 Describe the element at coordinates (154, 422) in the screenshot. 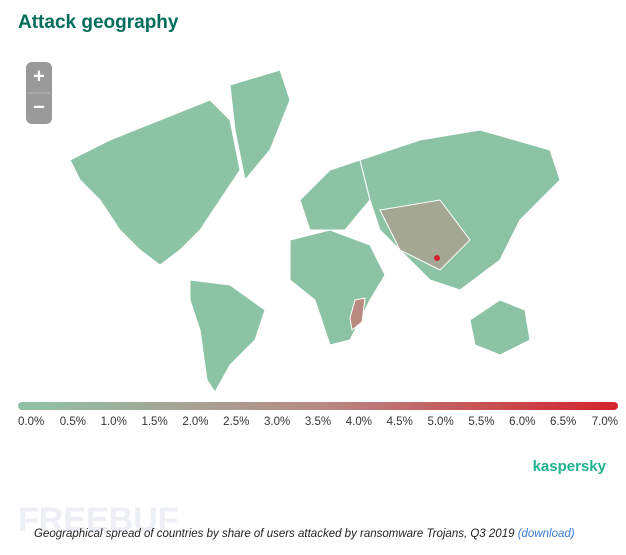

I see `legend-label: 1.5%` at that location.